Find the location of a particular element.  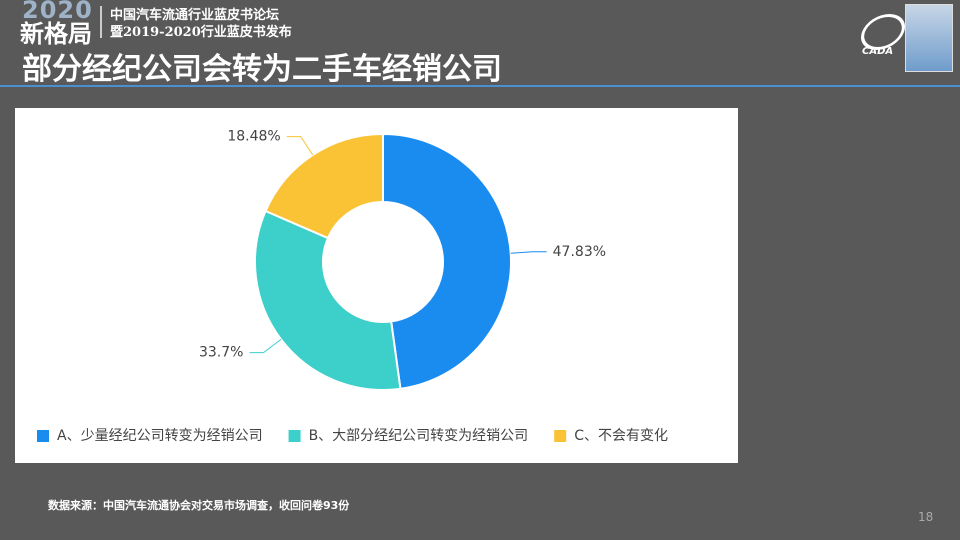

legend-label: B、大部分经纪公司转变为经销公司 is located at coordinates (419, 436).